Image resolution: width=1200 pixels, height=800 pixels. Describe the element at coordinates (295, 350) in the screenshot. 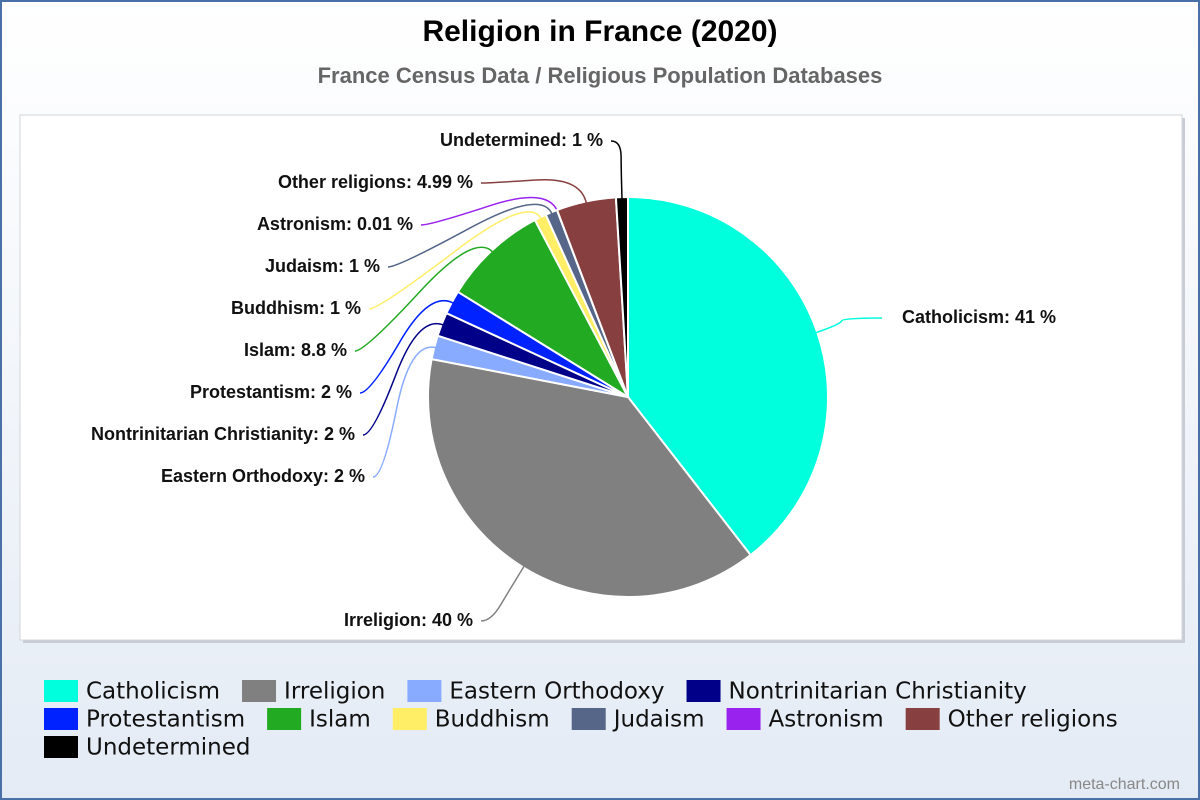

I see `data-label: Islam: 8.8 %` at that location.